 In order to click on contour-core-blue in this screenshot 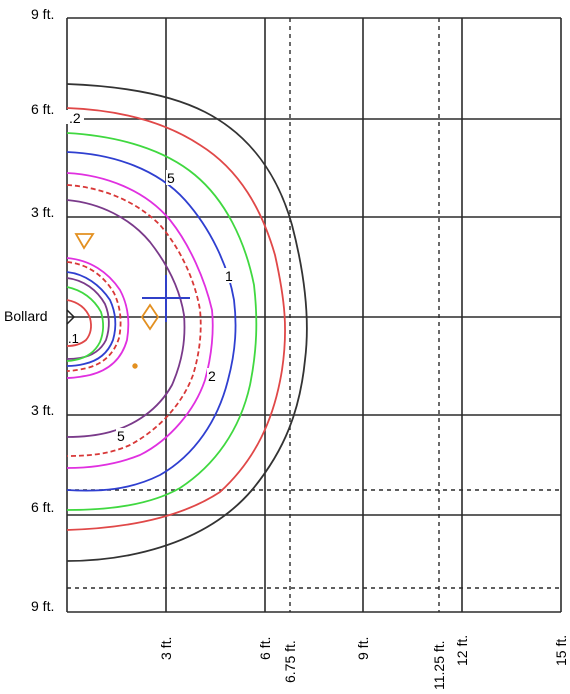, I will do `click(91, 319)`.